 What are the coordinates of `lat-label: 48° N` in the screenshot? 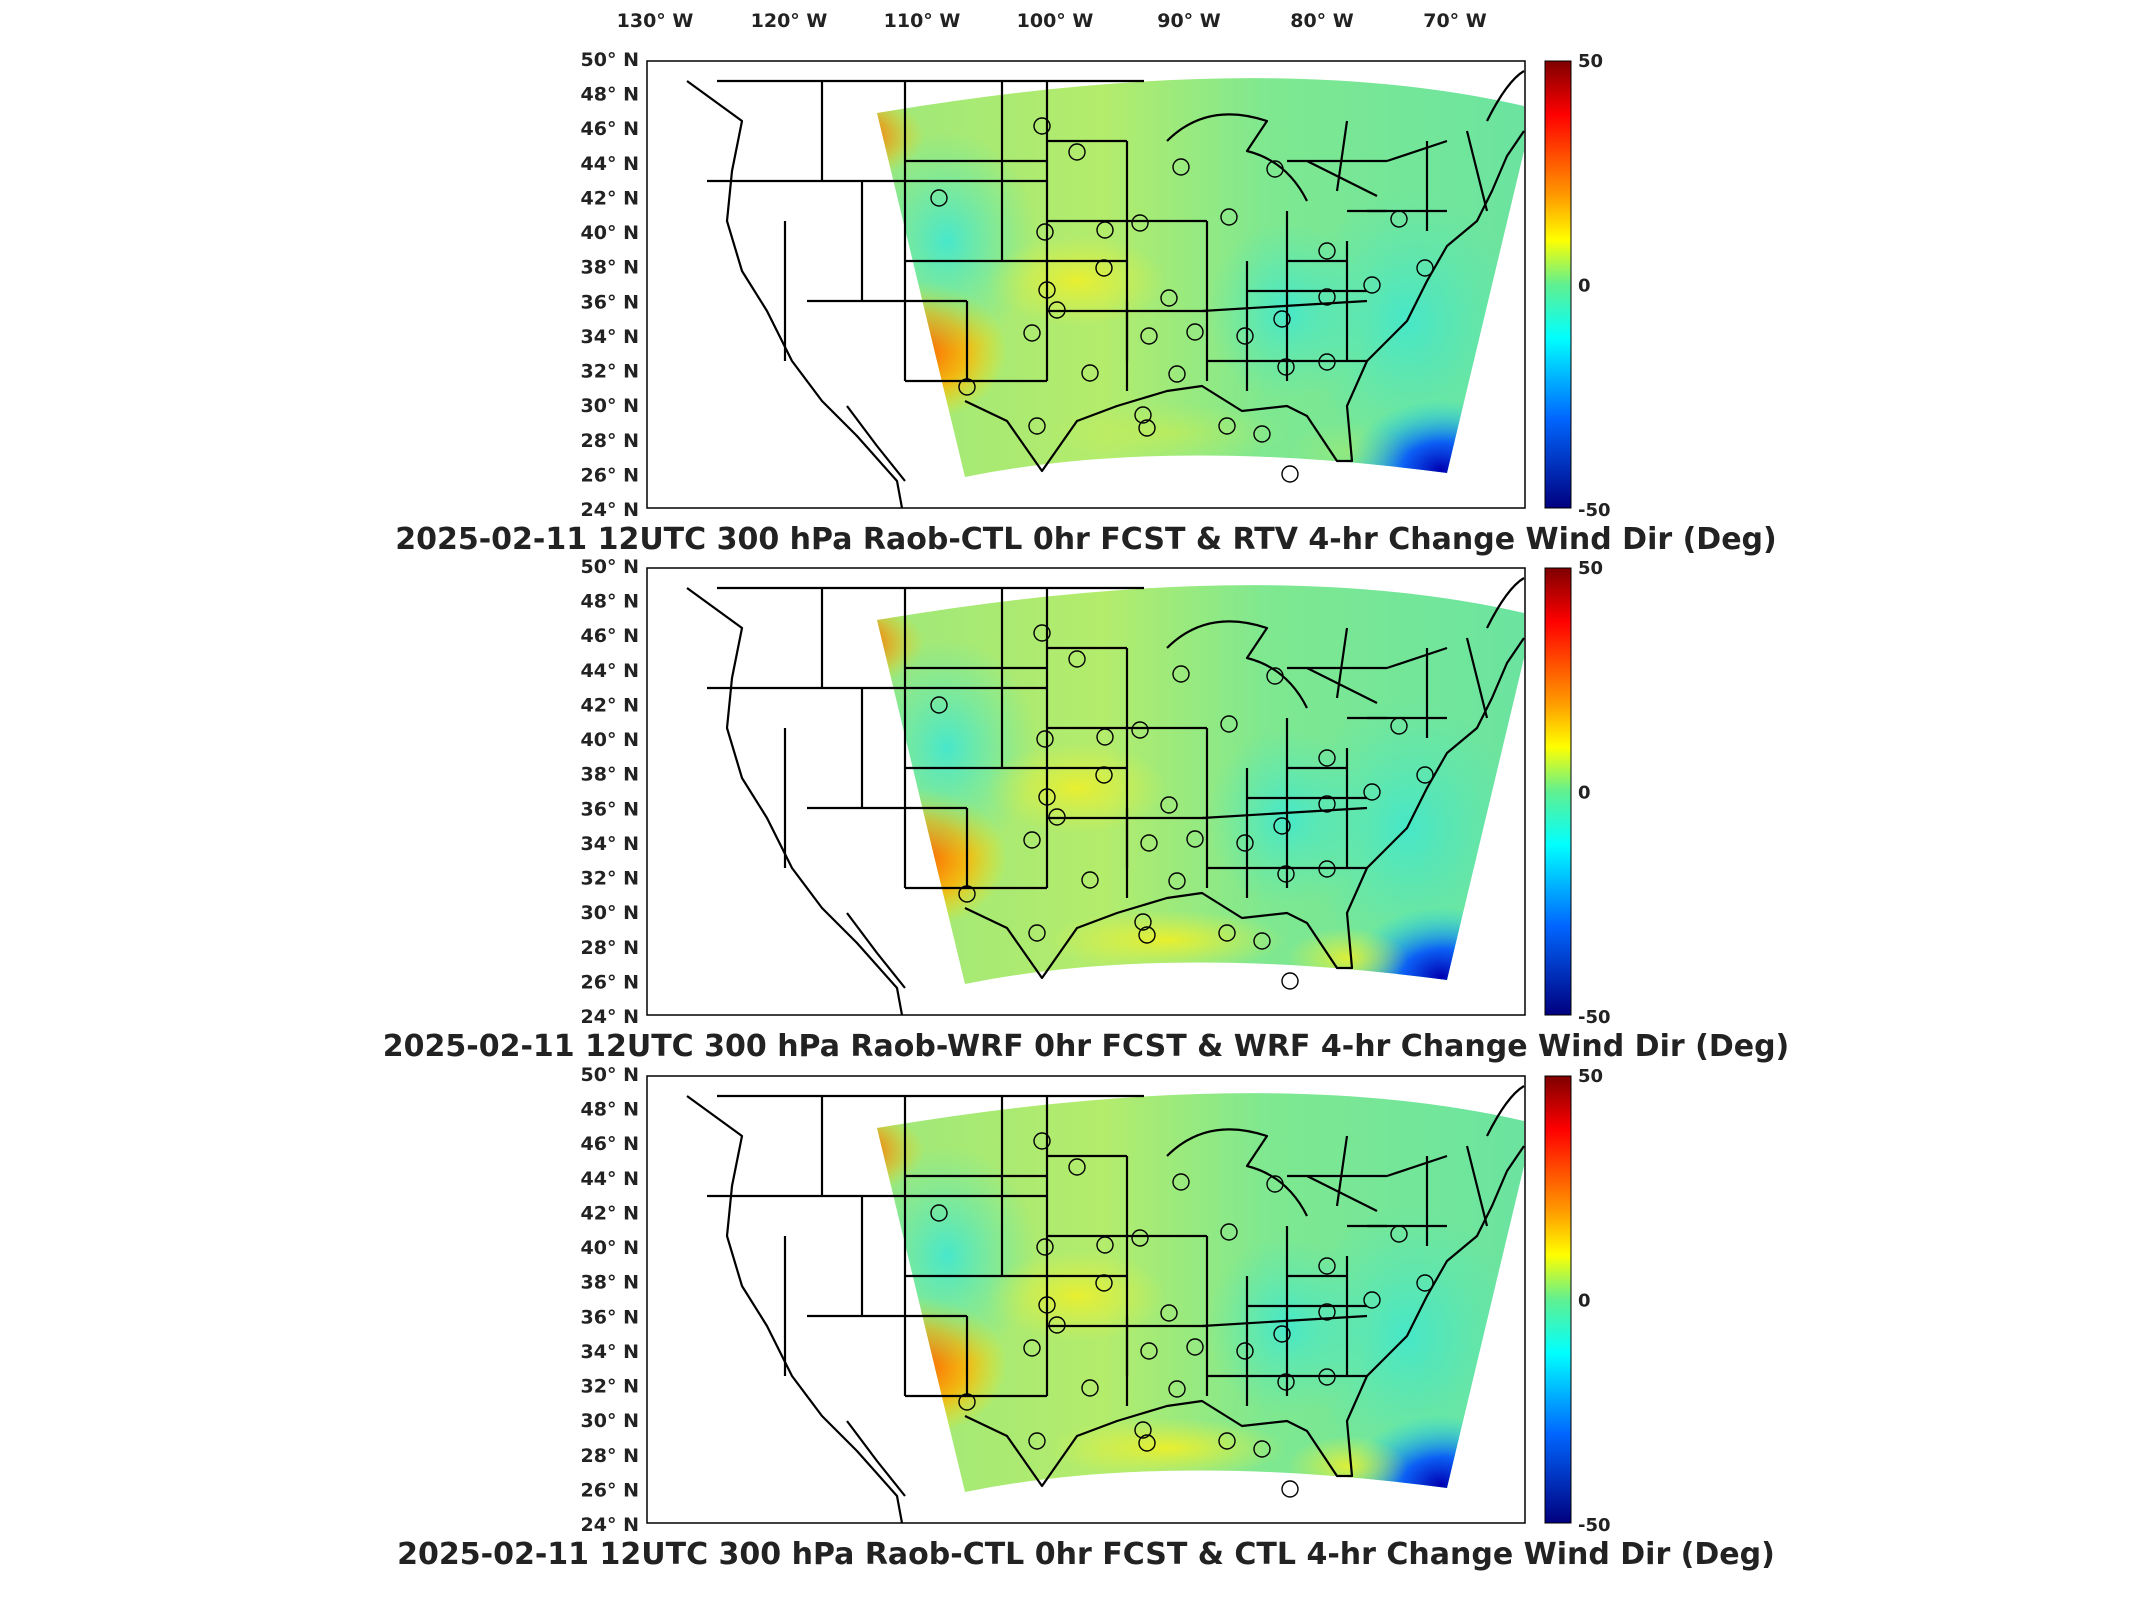 It's located at (610, 602).